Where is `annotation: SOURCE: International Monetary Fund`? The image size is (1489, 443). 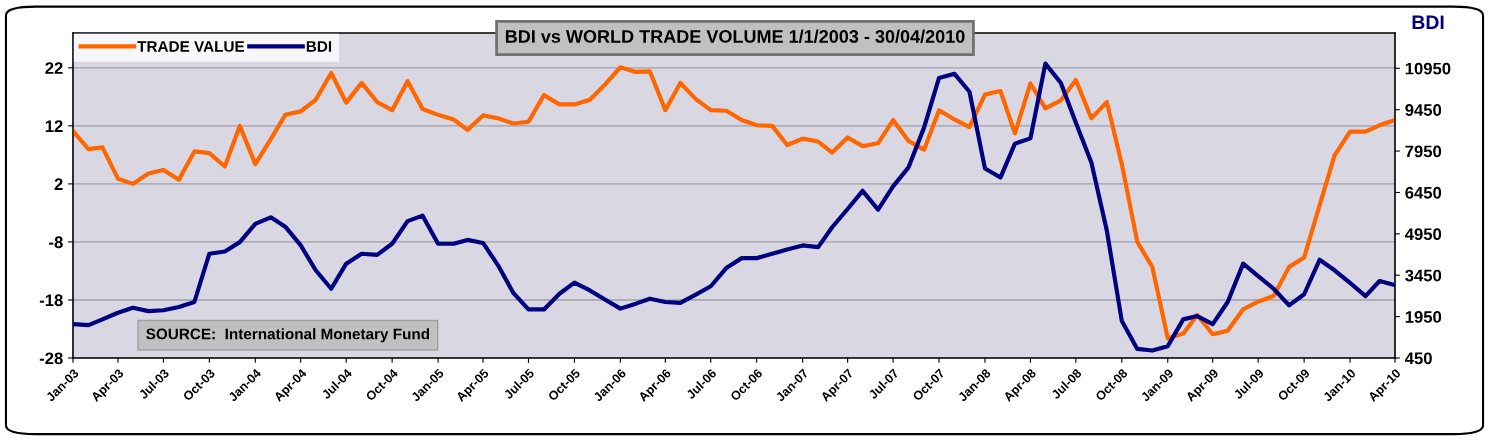 annotation: SOURCE: International Monetary Fund is located at coordinates (288, 335).